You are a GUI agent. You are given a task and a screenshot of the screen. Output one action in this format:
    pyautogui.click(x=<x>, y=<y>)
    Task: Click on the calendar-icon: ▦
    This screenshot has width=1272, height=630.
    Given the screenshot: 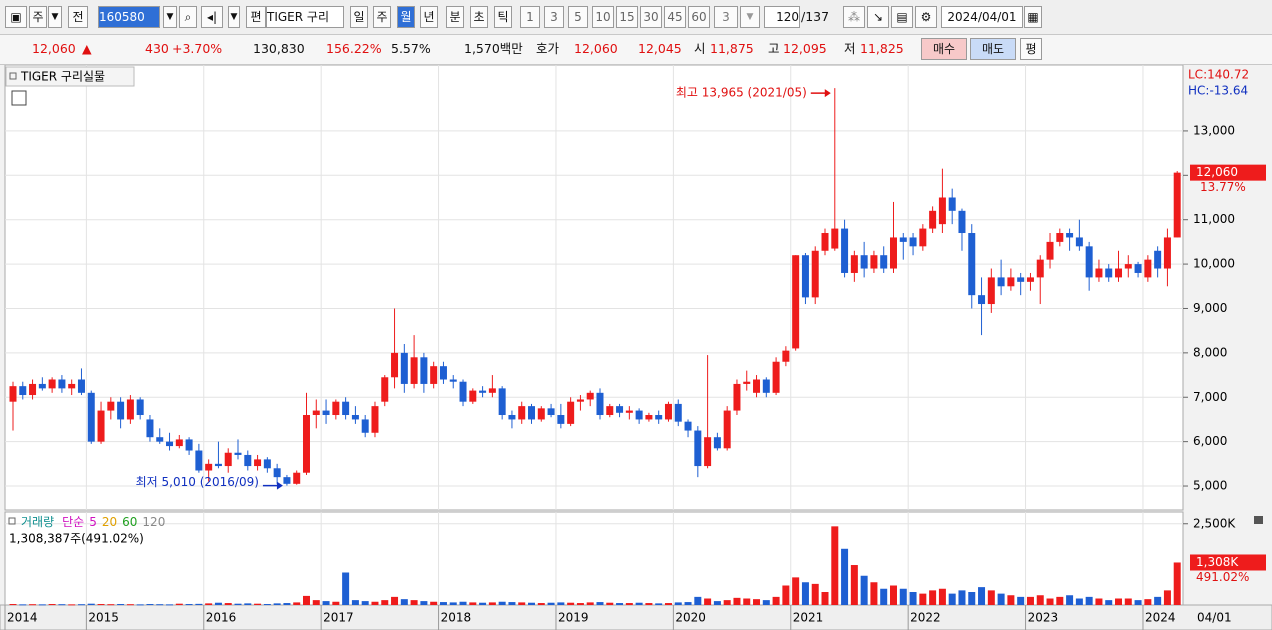 What is the action you would take?
    pyautogui.click(x=1033, y=17)
    